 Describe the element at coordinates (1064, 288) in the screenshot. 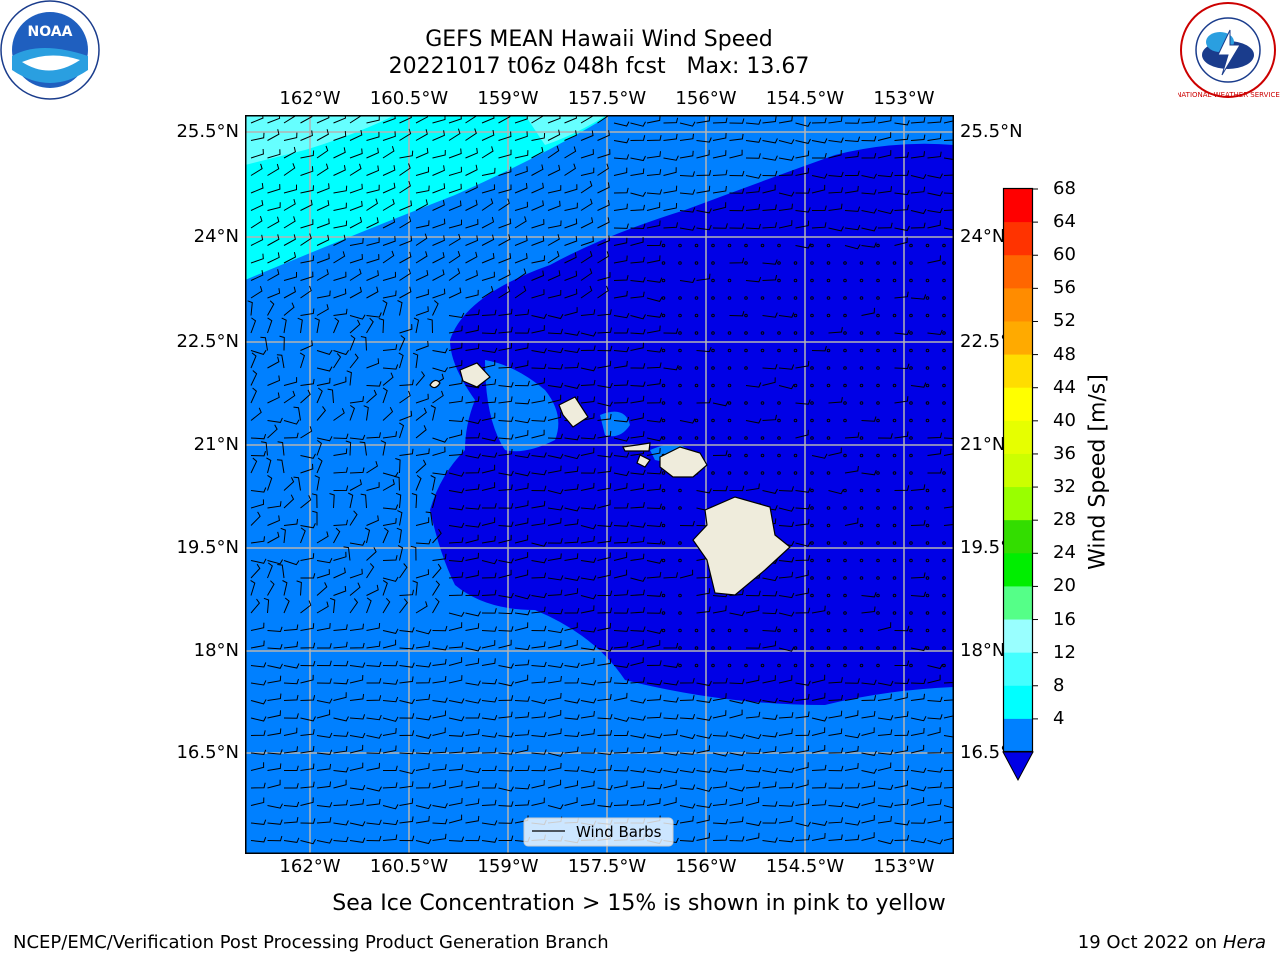

I see `colorbar-tick-label: 56` at that location.